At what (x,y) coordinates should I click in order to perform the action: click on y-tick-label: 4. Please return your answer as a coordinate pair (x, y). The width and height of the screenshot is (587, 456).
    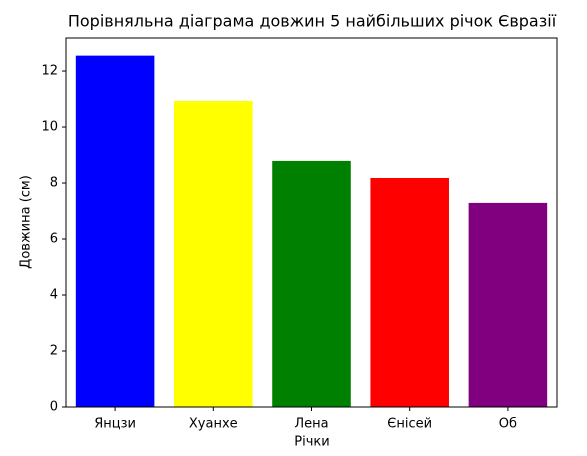
    Looking at the image, I should click on (54, 295).